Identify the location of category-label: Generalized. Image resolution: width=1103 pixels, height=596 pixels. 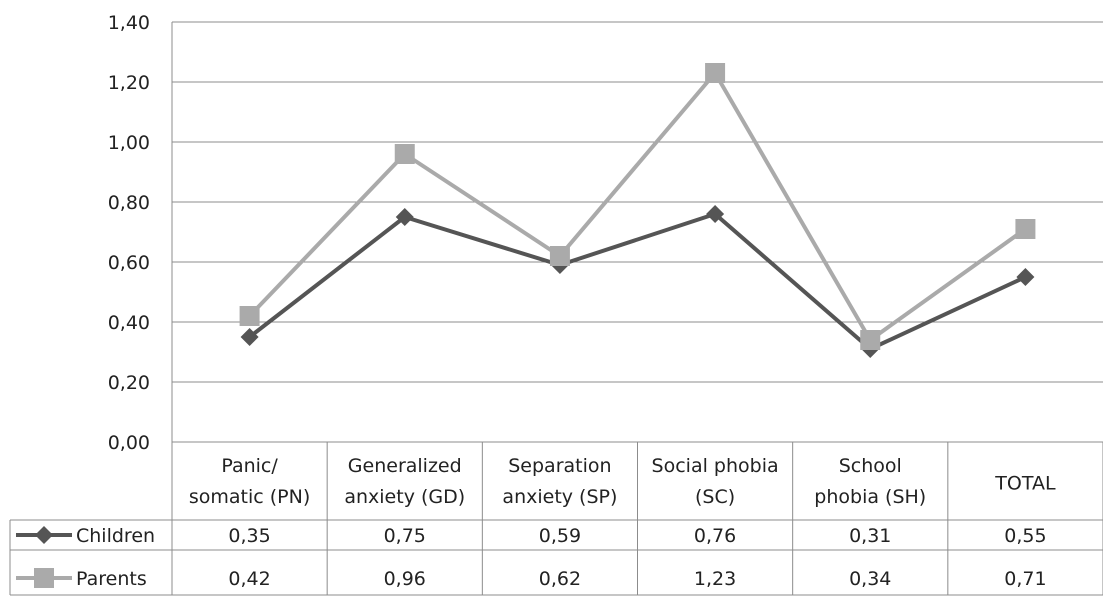
(405, 466).